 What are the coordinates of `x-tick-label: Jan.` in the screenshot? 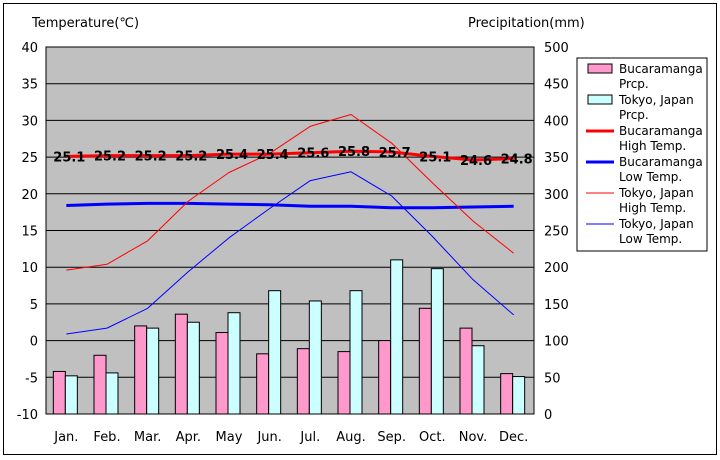 It's located at (65, 437).